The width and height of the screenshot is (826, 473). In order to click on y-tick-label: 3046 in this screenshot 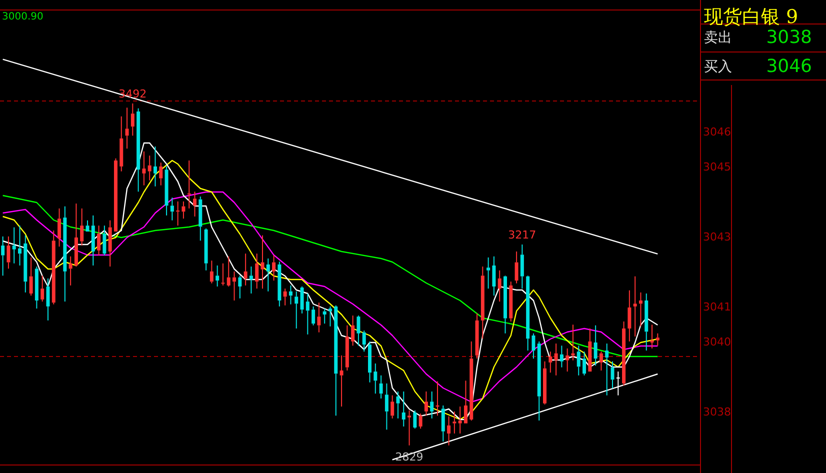, I will do `click(717, 132)`.